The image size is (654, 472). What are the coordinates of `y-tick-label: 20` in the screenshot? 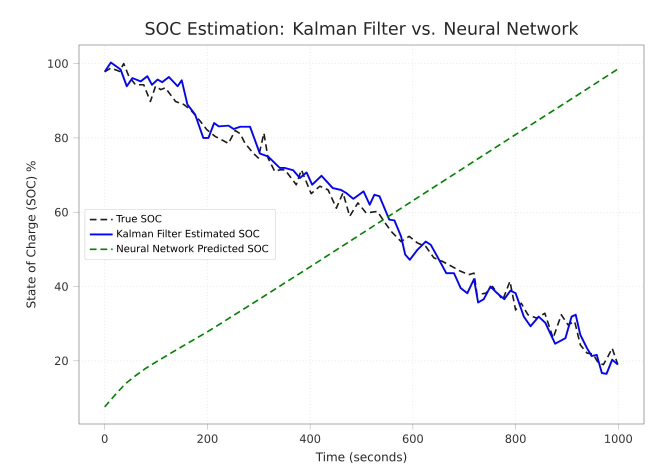 It's located at (61, 361).